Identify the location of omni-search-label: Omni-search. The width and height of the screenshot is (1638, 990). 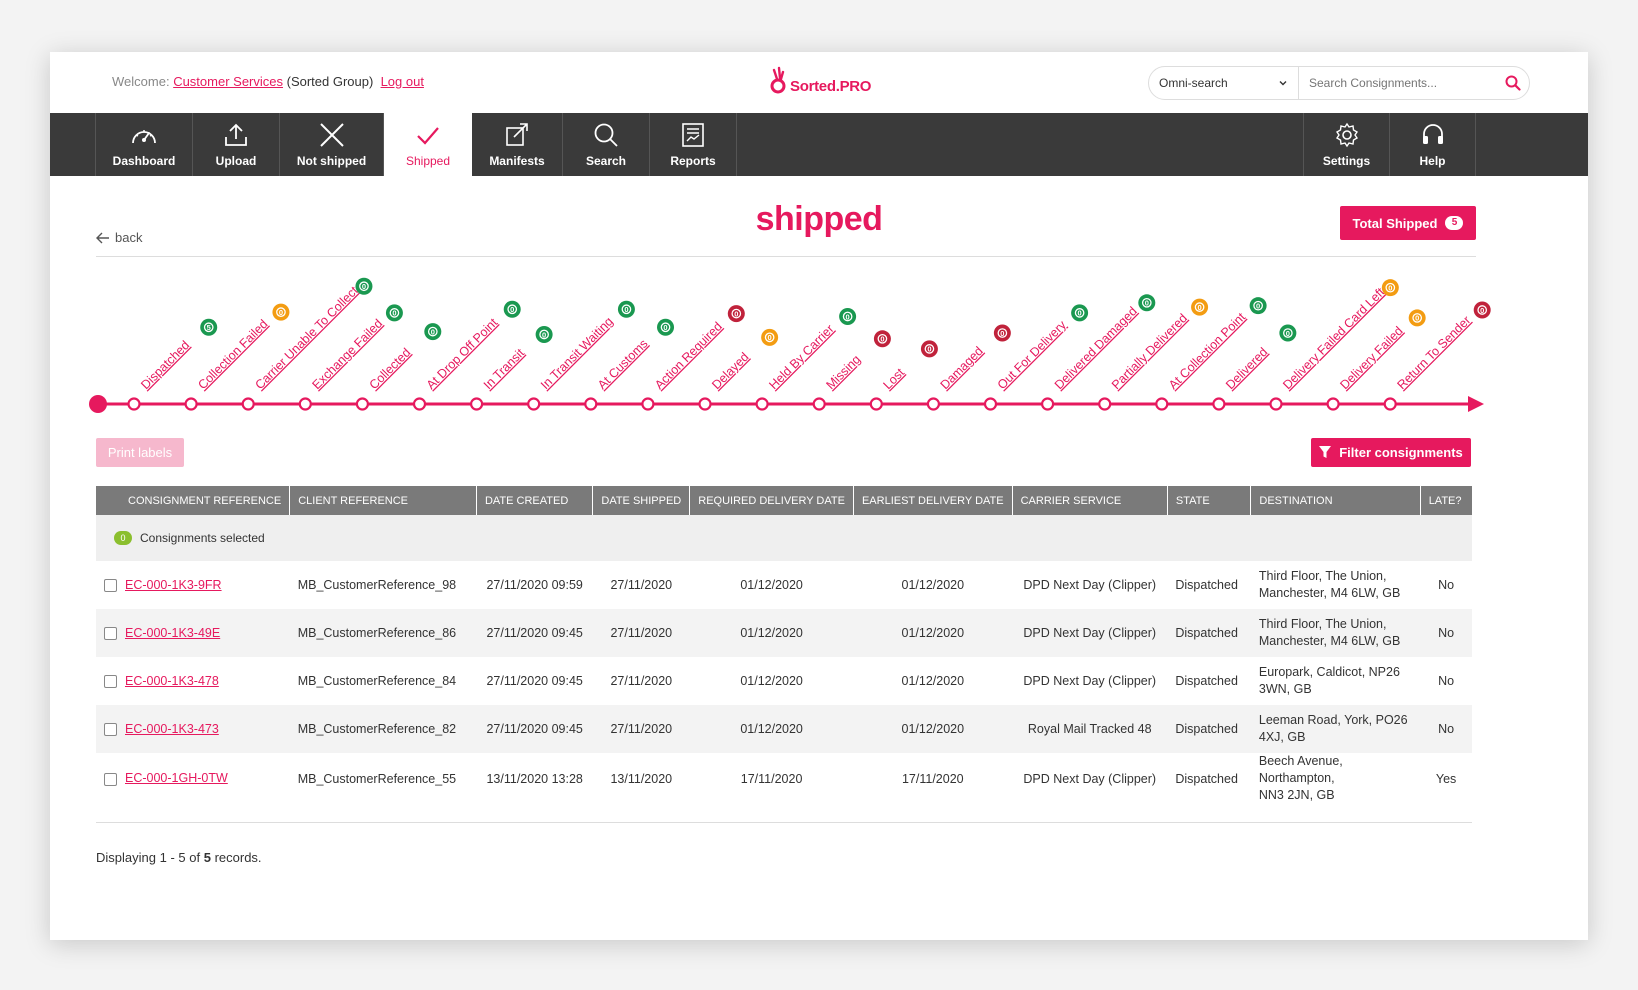
(1193, 83).